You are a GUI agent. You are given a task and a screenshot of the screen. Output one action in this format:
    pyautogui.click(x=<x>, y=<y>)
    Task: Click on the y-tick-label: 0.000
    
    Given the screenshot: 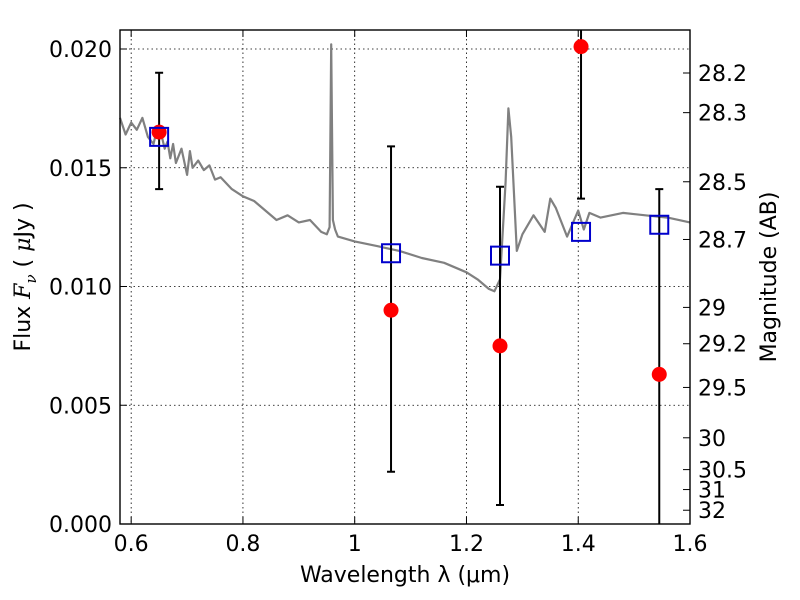 What is the action you would take?
    pyautogui.click(x=80, y=525)
    